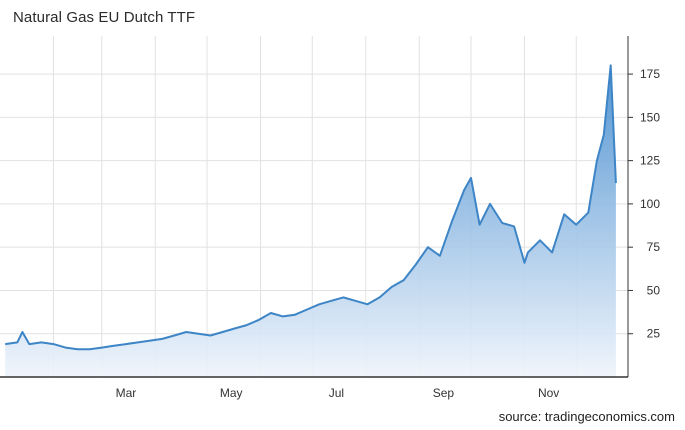 The width and height of the screenshot is (685, 430). What do you see at coordinates (104, 17) in the screenshot?
I see `chart-title: Natural Gas EU Dutch TTF` at bounding box center [104, 17].